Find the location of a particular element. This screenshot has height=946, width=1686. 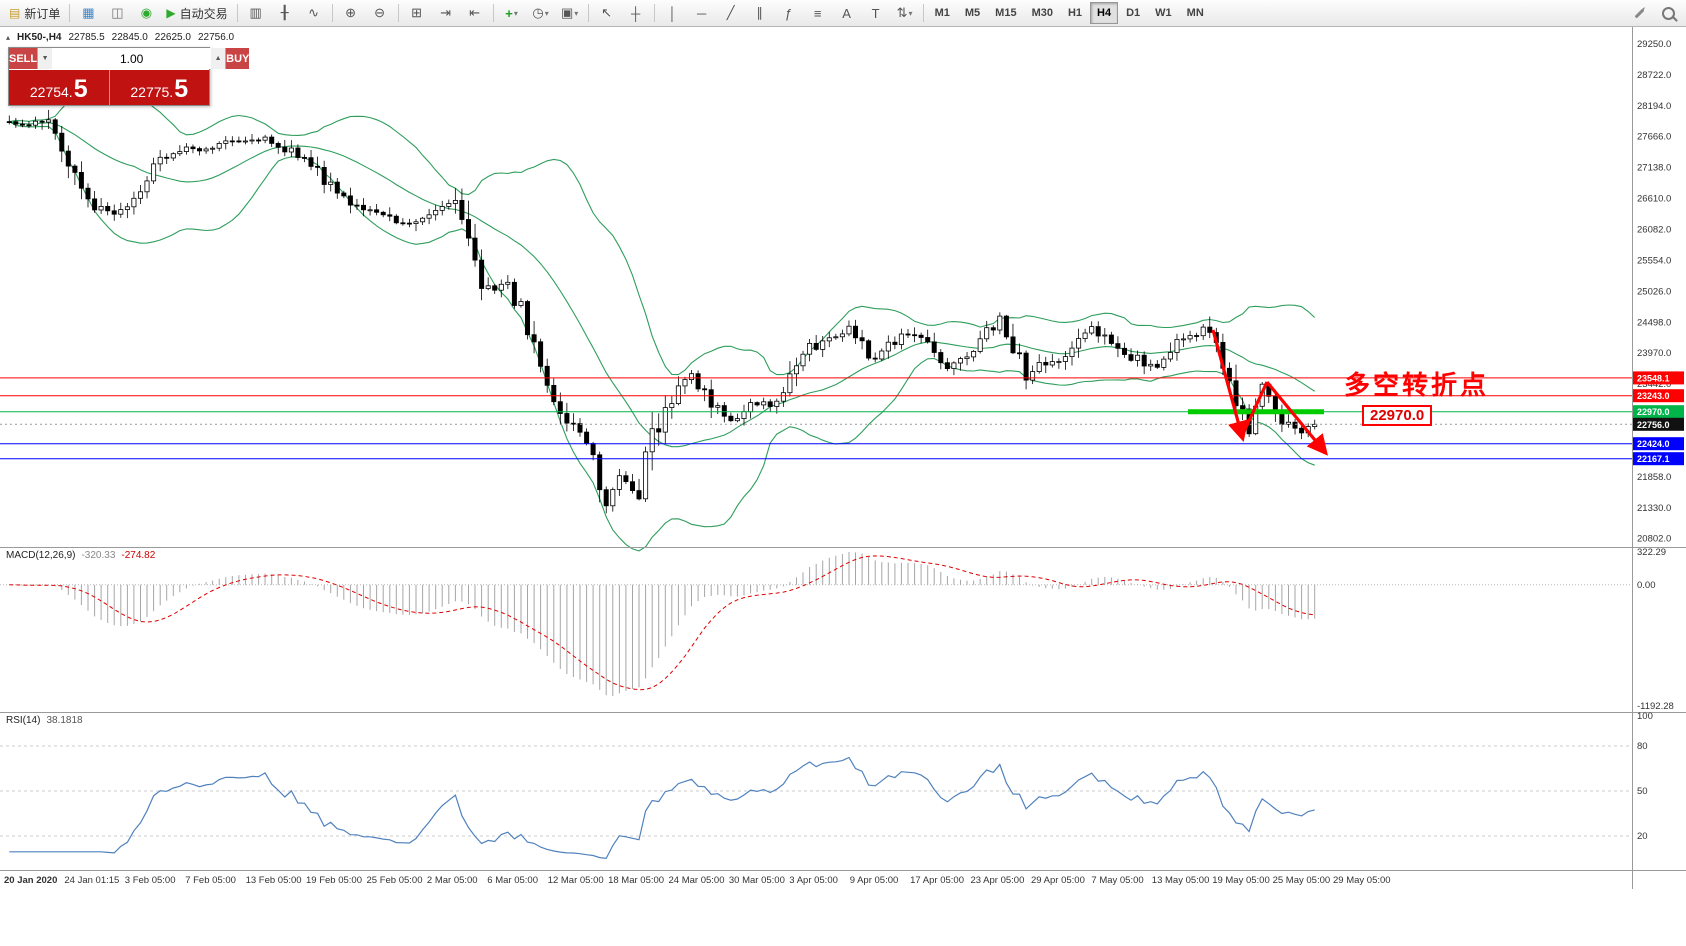

time-axis-label: 20 Jan 2020 is located at coordinates (30, 880).